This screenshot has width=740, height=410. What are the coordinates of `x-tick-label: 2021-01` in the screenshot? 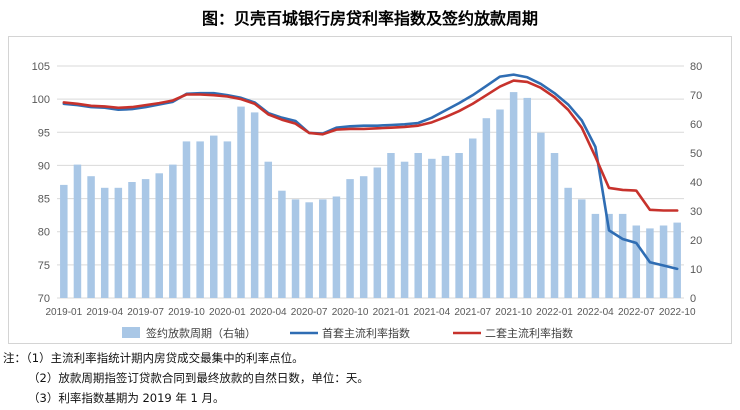 It's located at (391, 312).